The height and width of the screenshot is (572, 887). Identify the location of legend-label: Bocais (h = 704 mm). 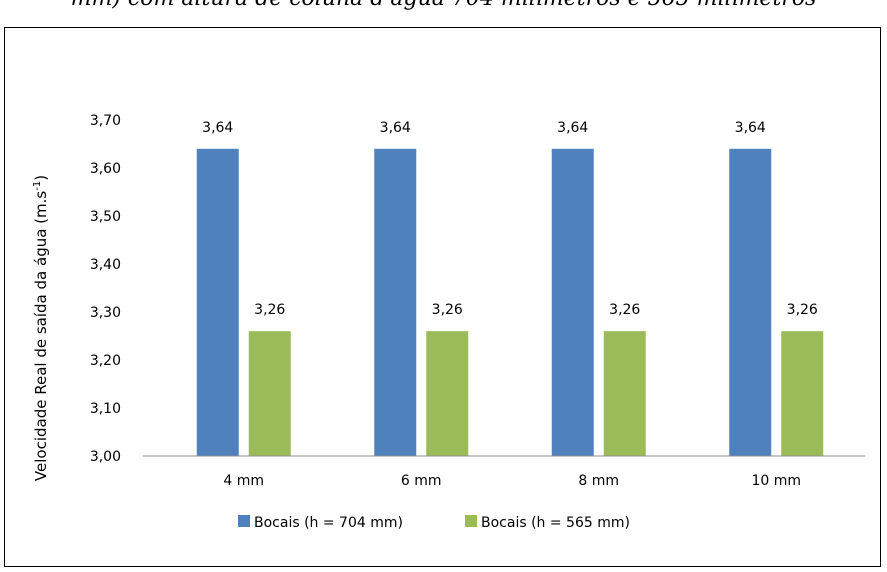
(328, 523).